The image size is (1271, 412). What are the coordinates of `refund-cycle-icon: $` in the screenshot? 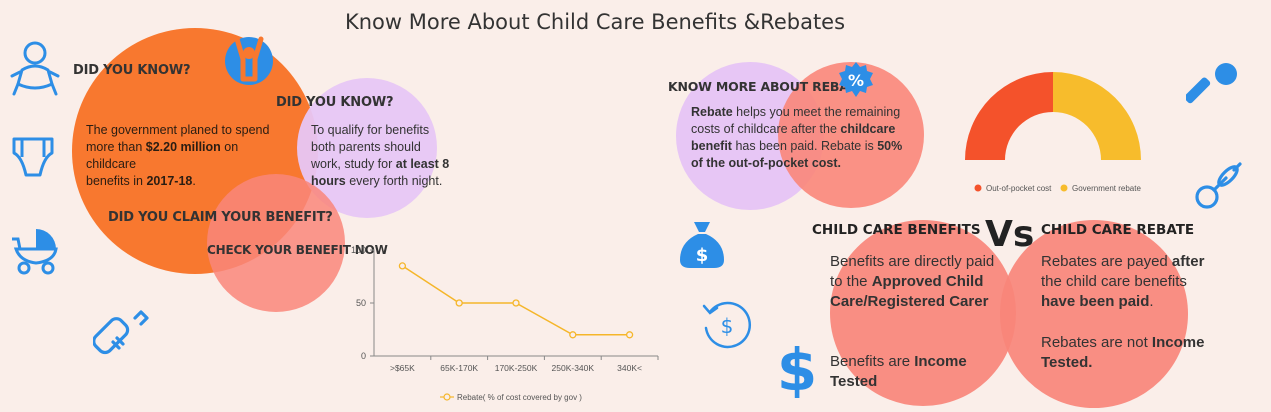 It's located at (726, 325).